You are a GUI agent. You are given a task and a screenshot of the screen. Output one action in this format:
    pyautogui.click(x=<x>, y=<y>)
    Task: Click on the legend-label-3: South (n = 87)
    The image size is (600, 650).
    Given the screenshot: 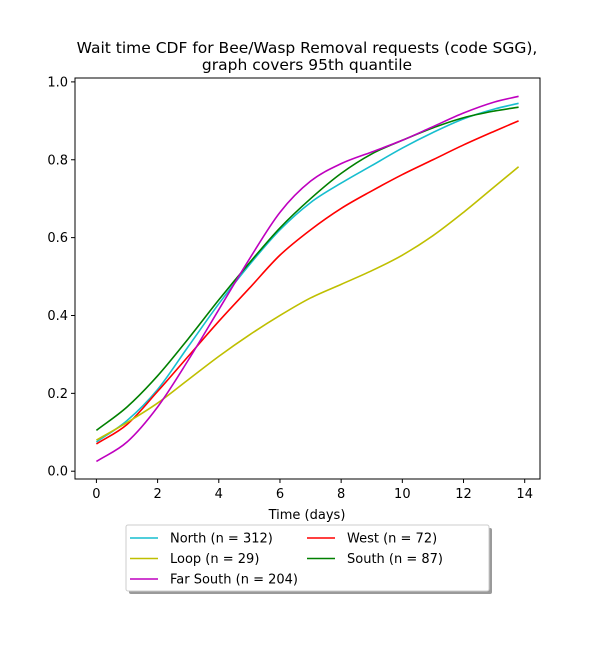 What is the action you would take?
    pyautogui.click(x=395, y=559)
    